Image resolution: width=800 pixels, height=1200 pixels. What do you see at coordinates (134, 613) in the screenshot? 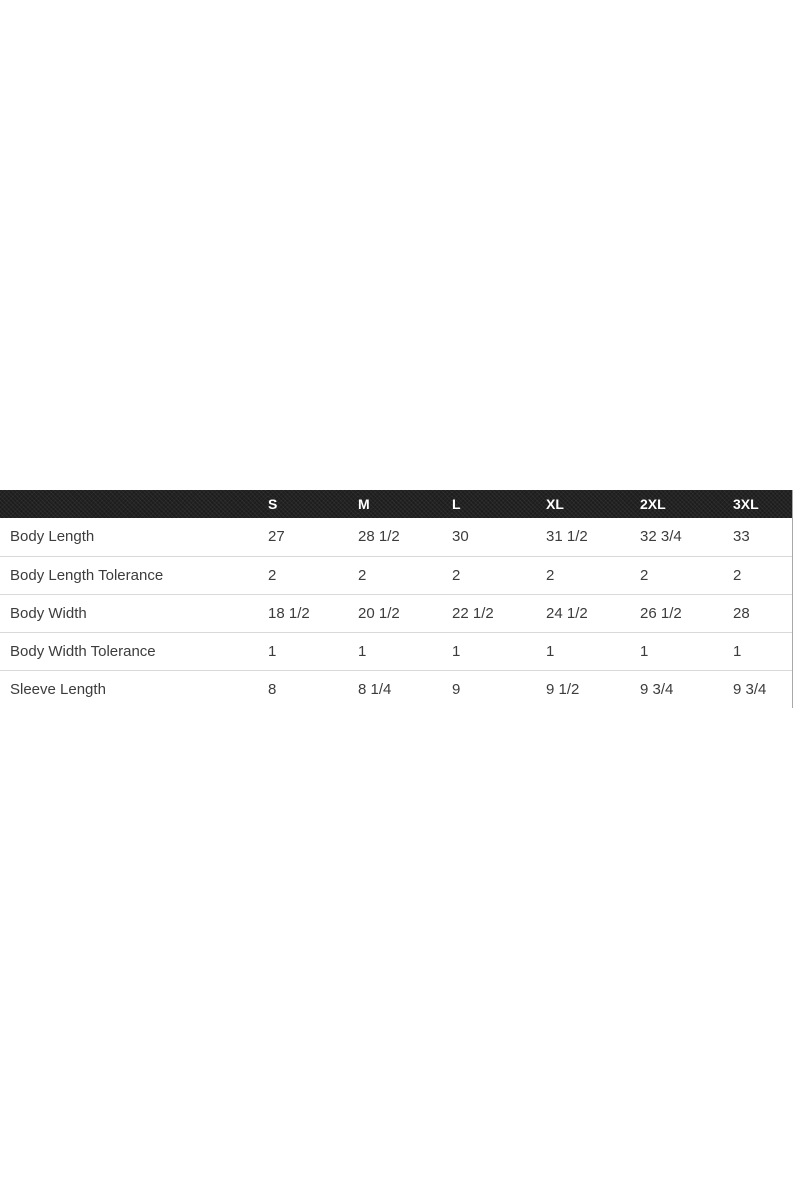
I see `row-label: Body Width` at bounding box center [134, 613].